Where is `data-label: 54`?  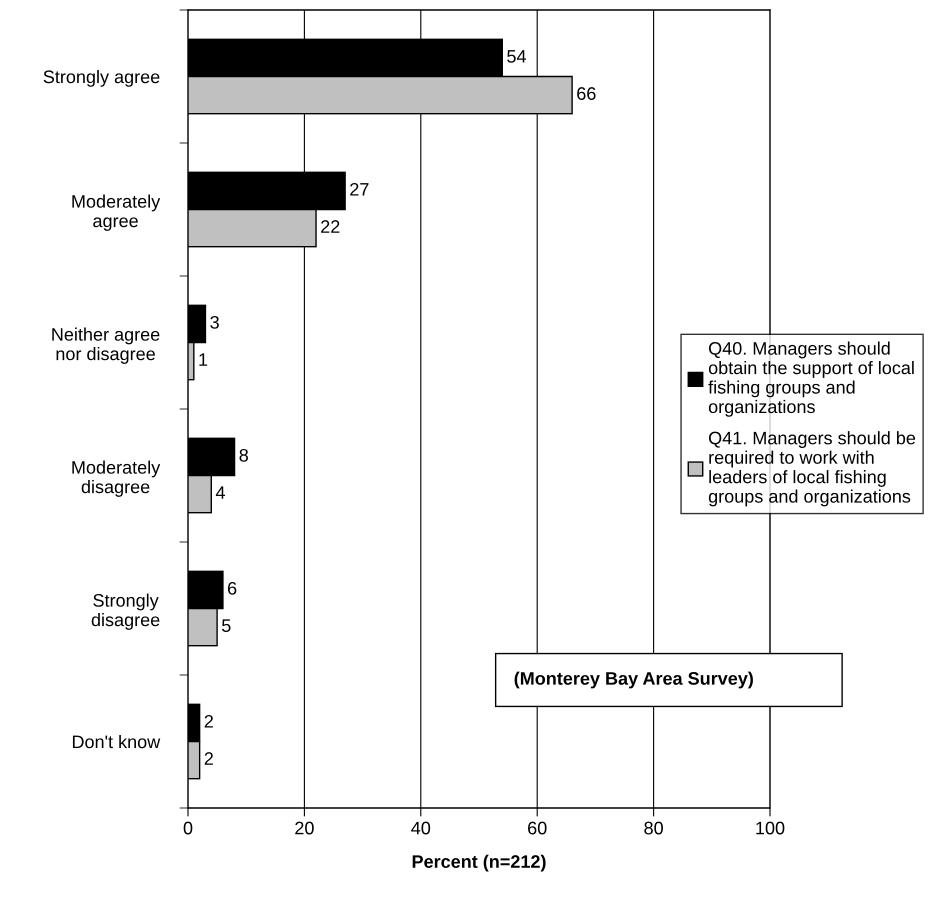 data-label: 54 is located at coordinates (516, 56).